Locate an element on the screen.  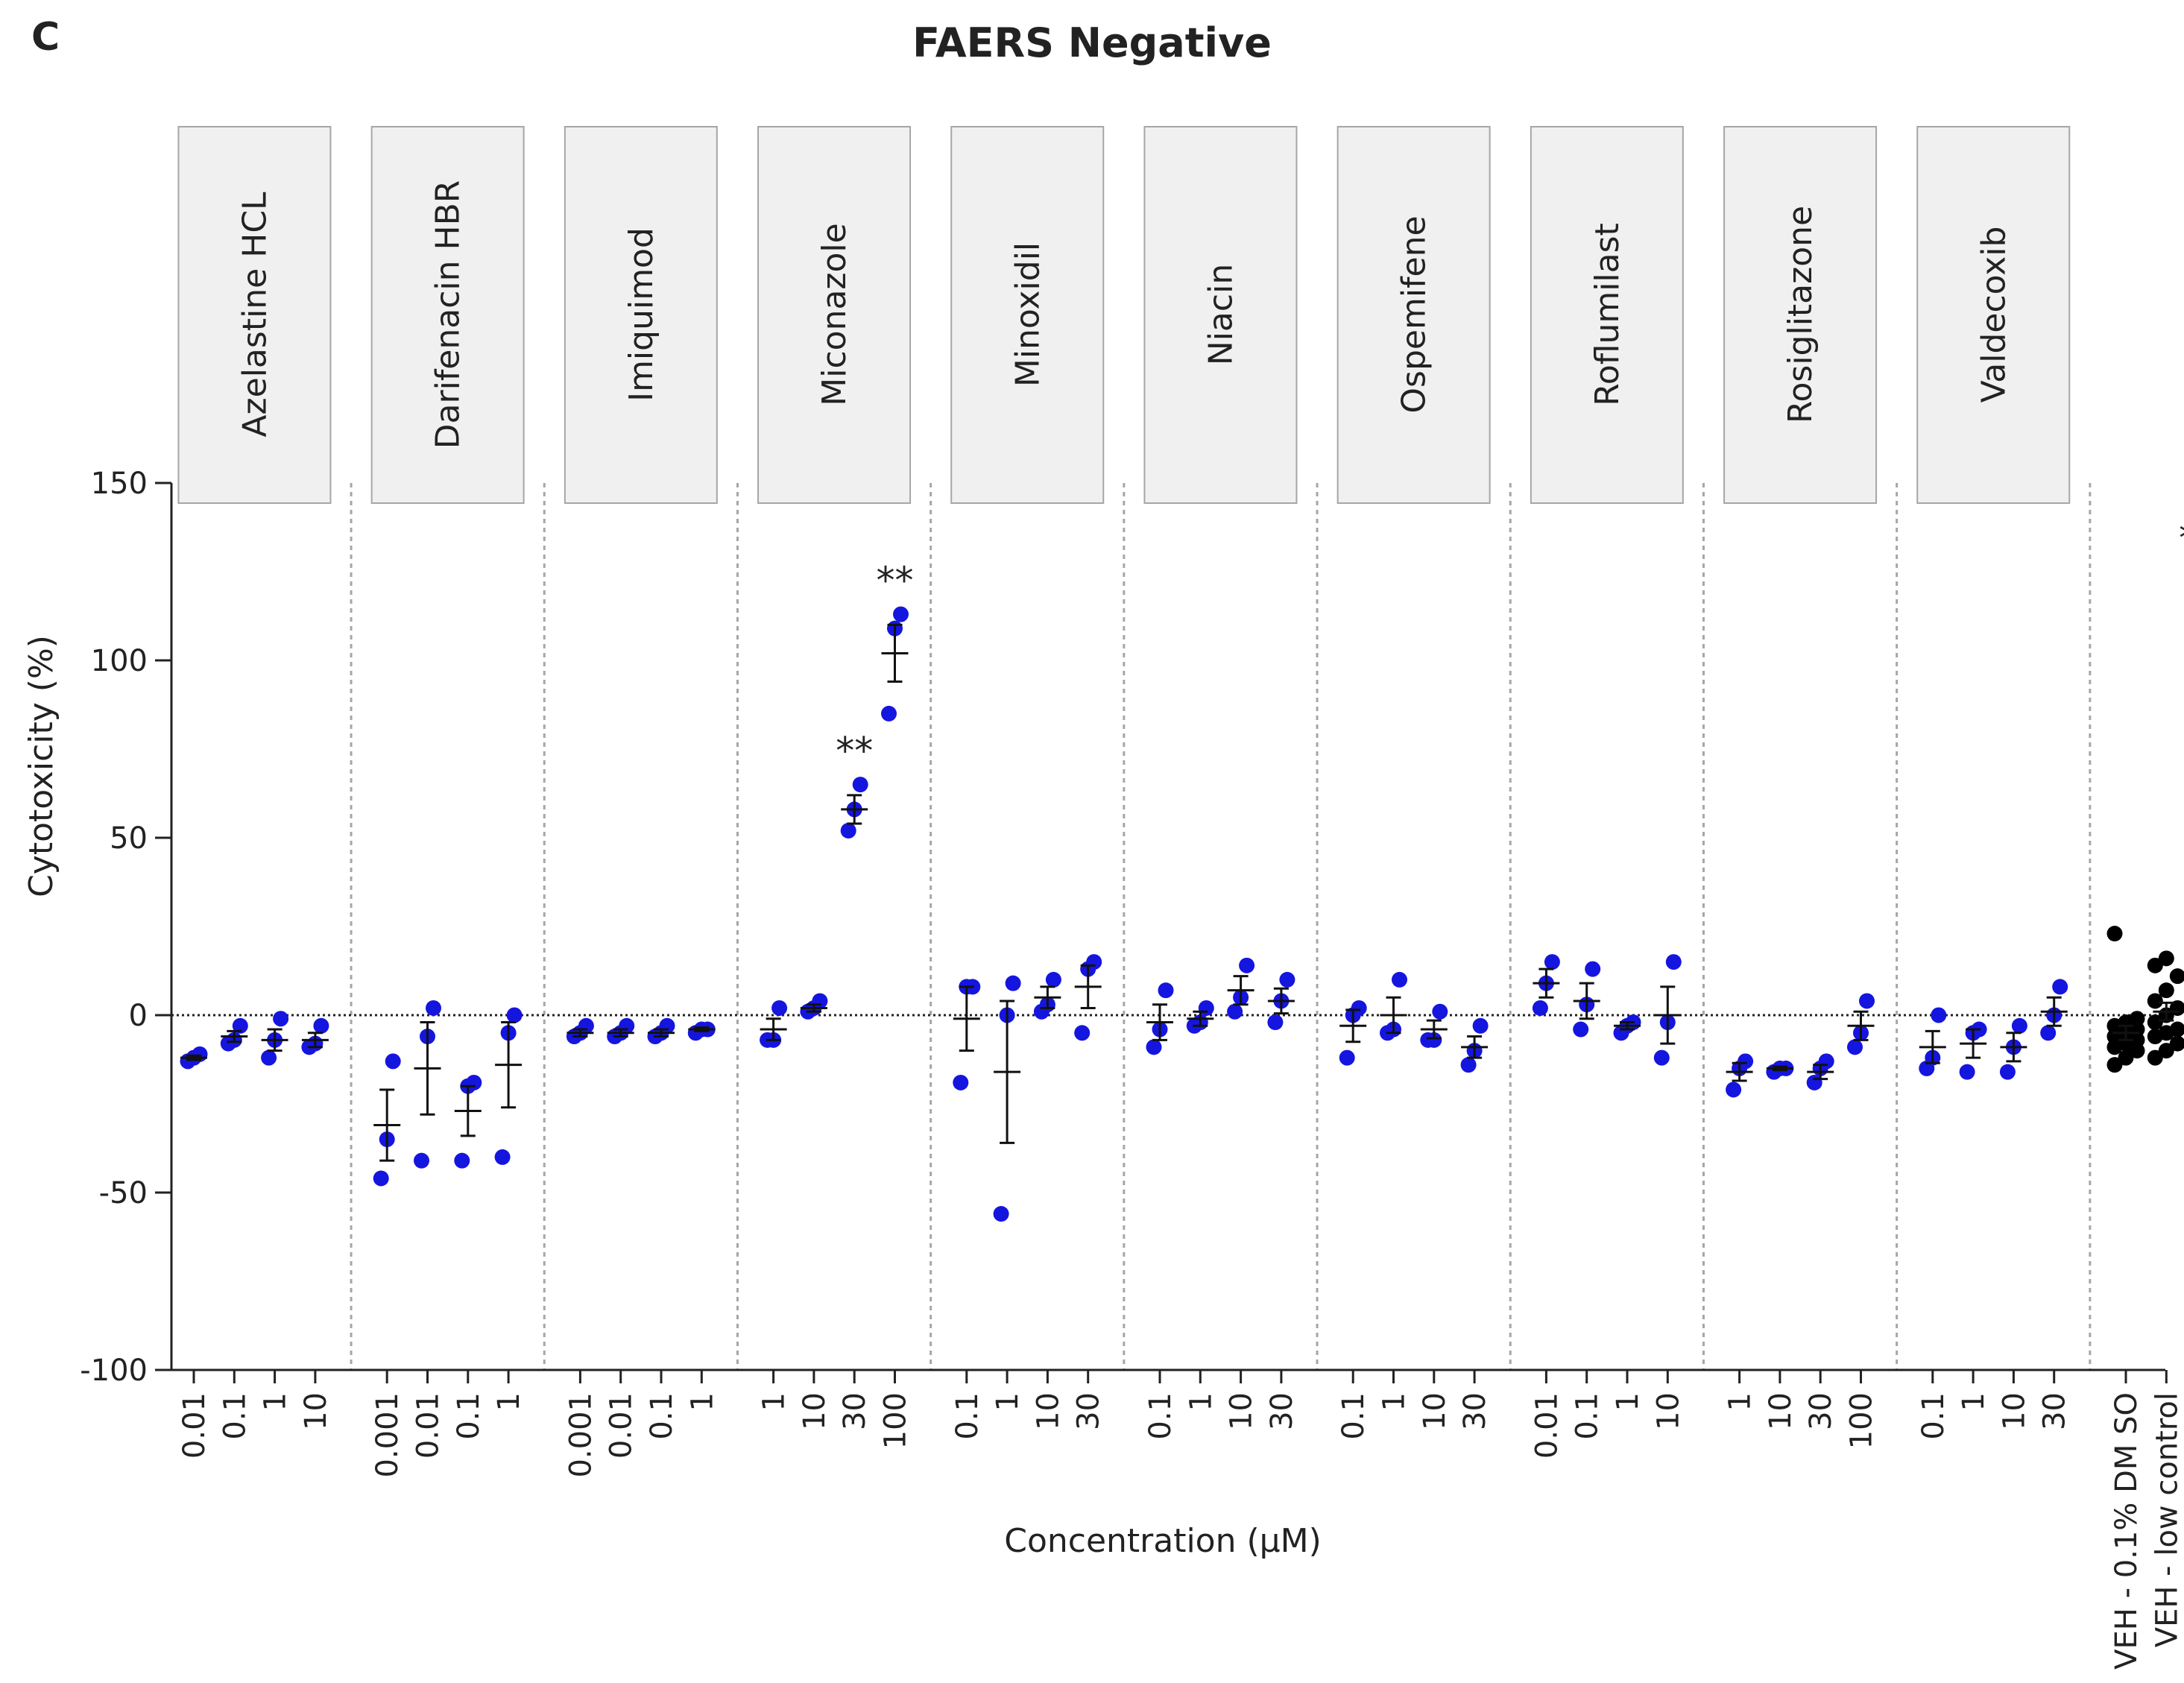
y-tick-label: 100 is located at coordinates (119, 661).